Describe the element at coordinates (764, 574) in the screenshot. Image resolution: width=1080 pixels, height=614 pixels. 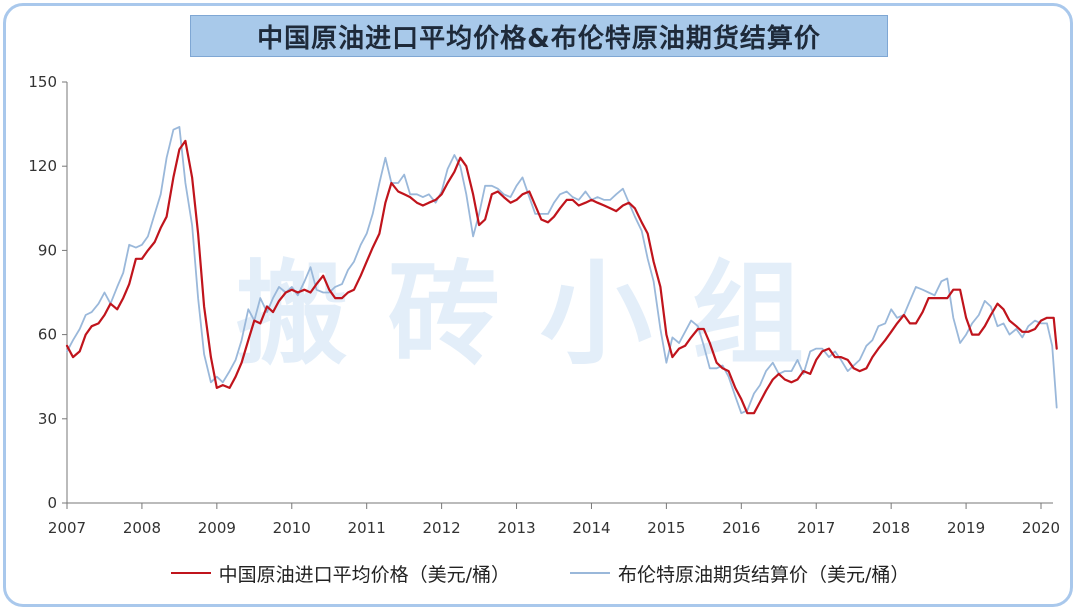
I see `legend-label-brent: 布伦特原油期货结算价（美元/桶）` at that location.